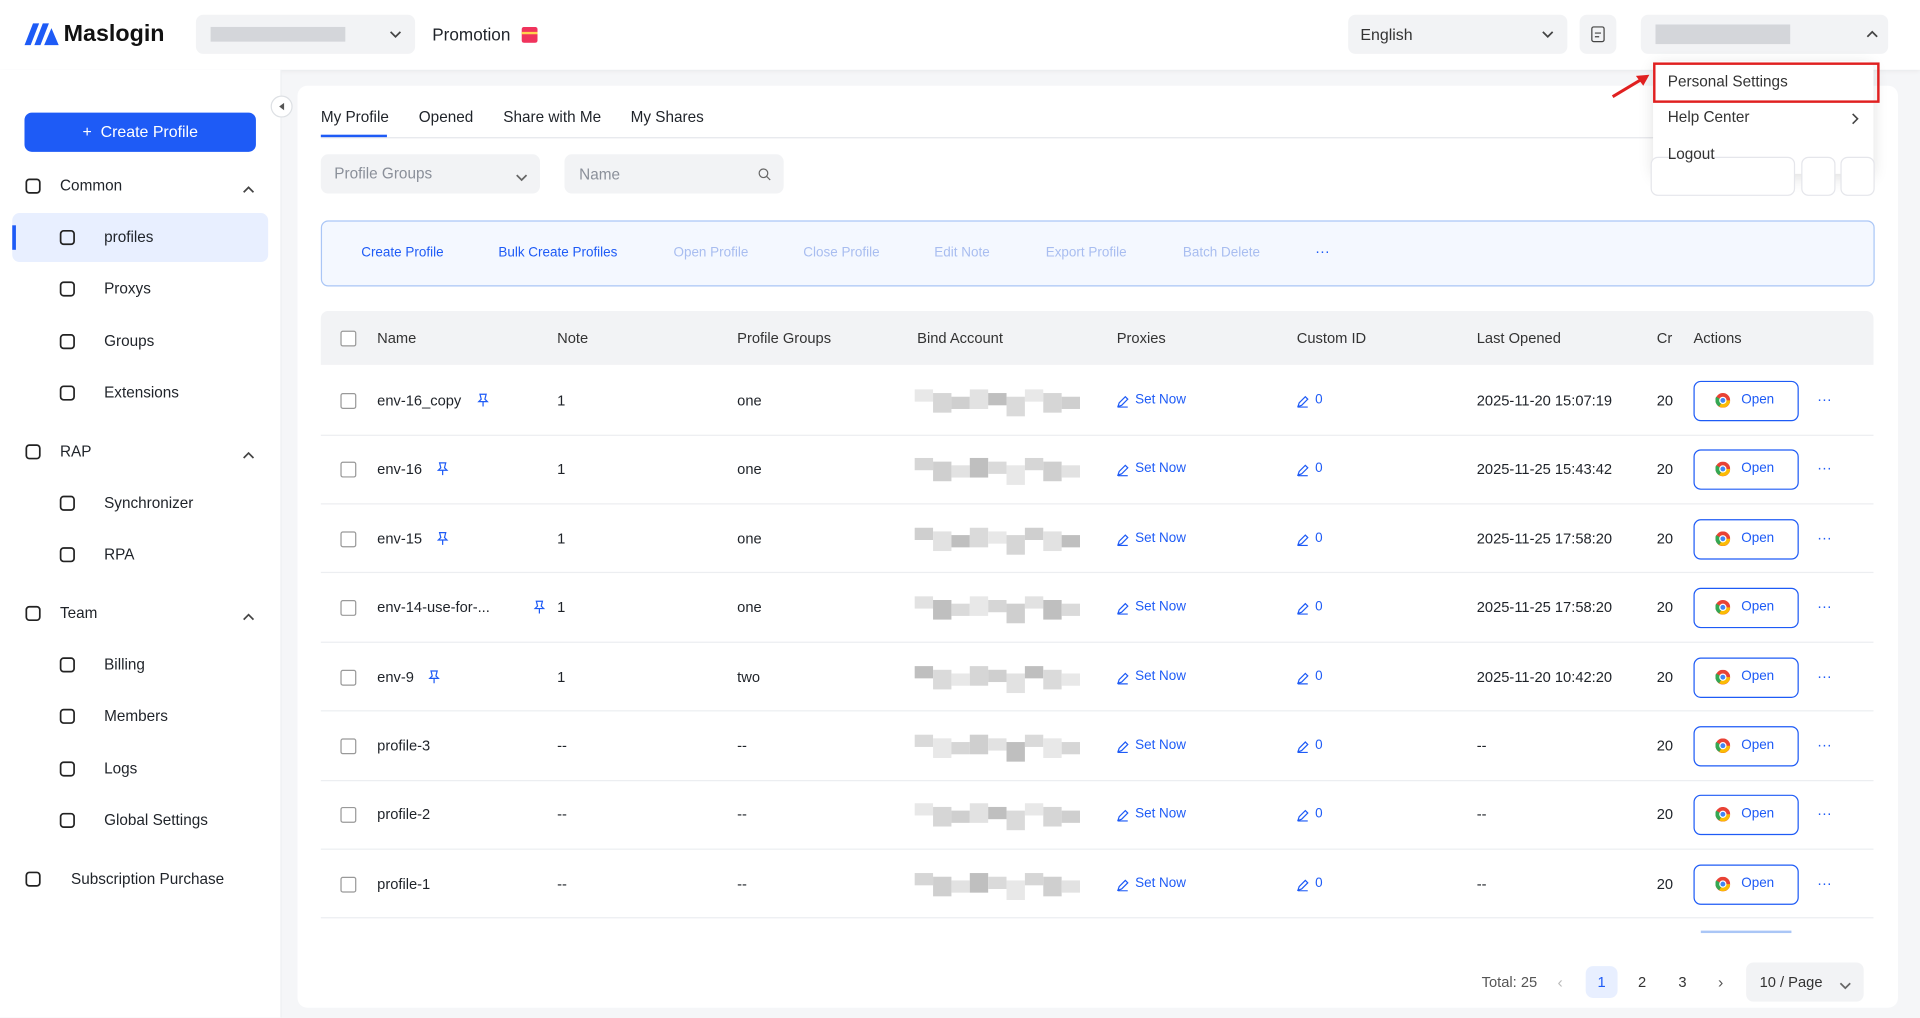 The image size is (1920, 1018). Describe the element at coordinates (149, 131) in the screenshot. I see `button-label: Create Profile` at that location.